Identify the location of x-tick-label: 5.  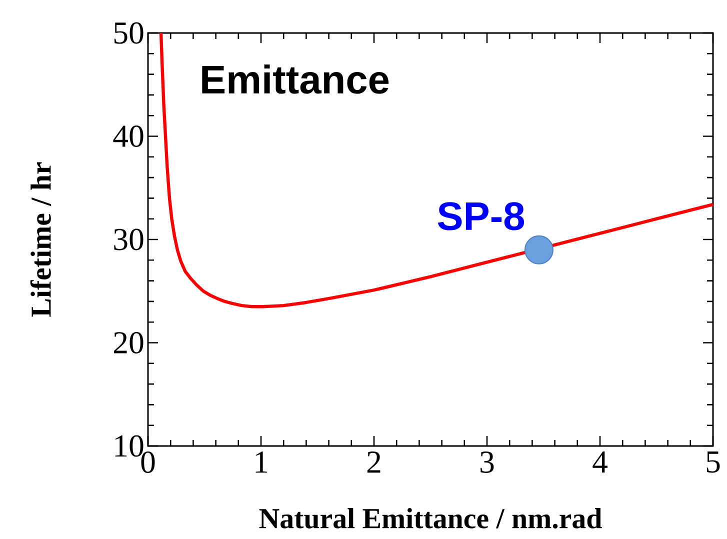
(713, 462).